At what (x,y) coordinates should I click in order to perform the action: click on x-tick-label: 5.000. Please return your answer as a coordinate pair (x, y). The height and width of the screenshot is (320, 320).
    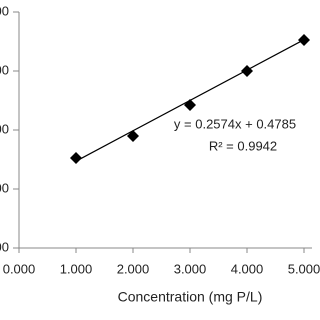
    Looking at the image, I should click on (304, 268).